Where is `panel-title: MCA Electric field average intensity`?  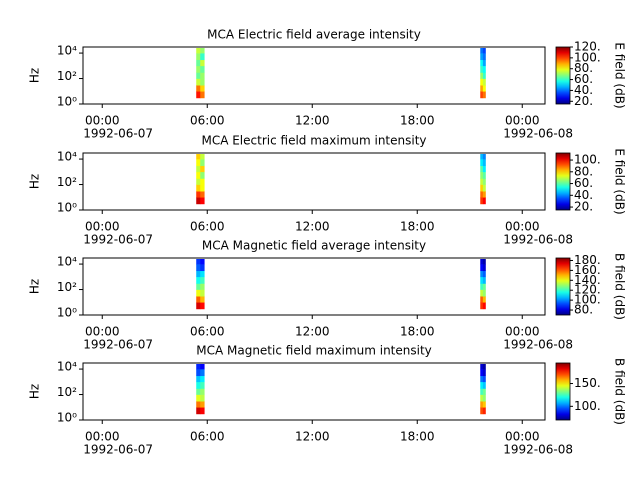 panel-title: MCA Electric field average intensity is located at coordinates (314, 35).